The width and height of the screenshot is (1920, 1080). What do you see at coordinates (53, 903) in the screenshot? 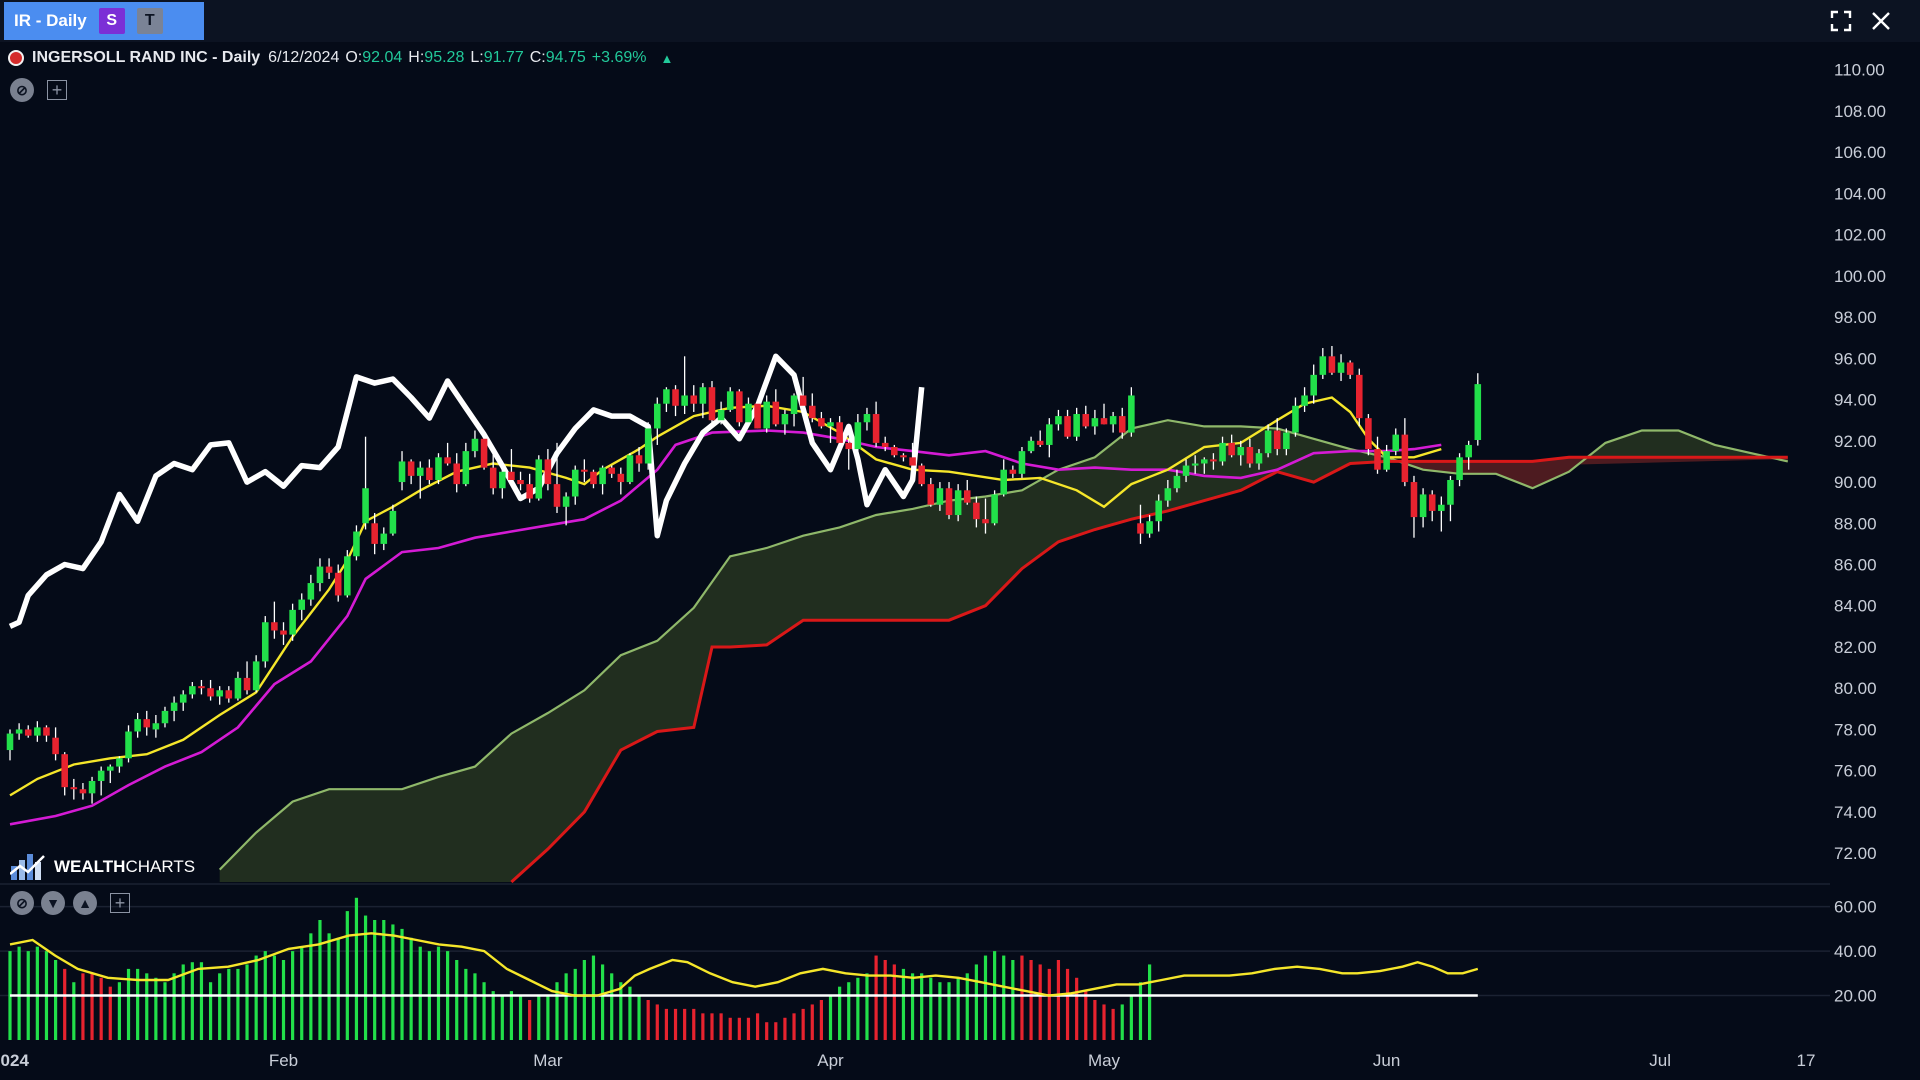
I see `move-down-icon: ▼` at bounding box center [53, 903].